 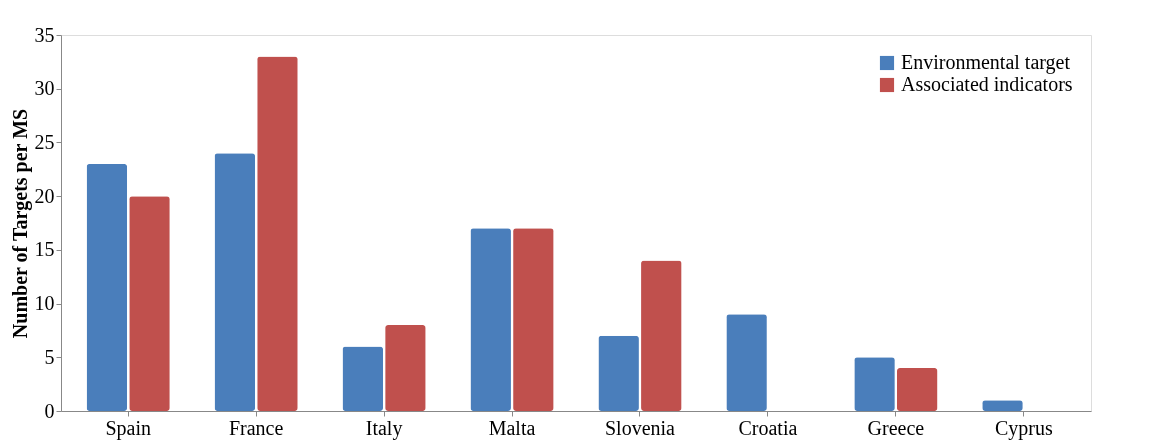 I want to click on y-tick-label: 25, so click(x=44, y=141).